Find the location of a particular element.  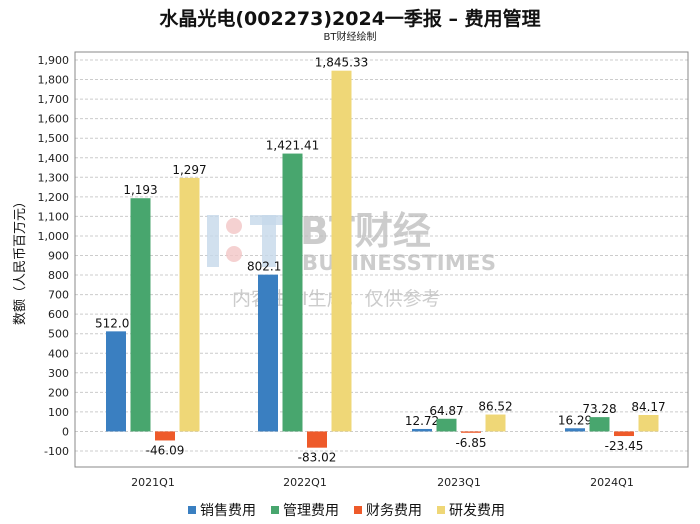

y-tick-label: 800 is located at coordinates (58, 275).